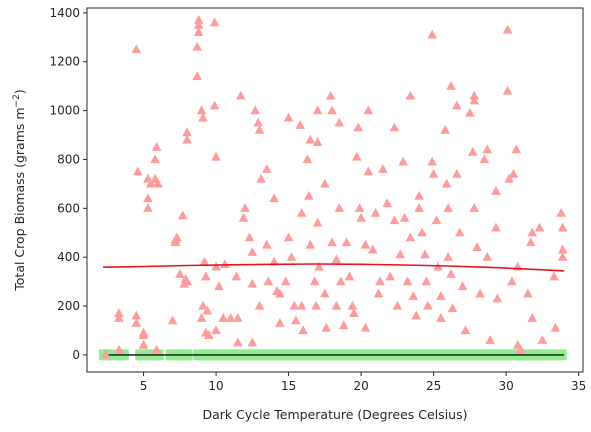 Image resolution: width=591 pixels, height=432 pixels. Describe the element at coordinates (68, 159) in the screenshot. I see `y-tick-label: 800` at that location.